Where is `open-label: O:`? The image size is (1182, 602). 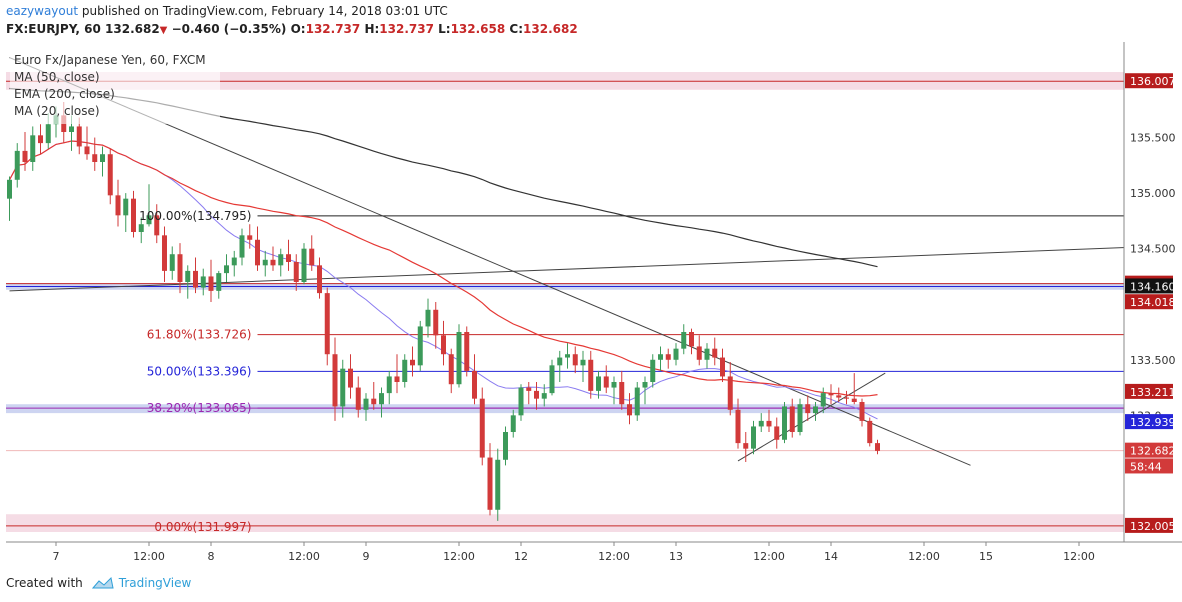
open-label: O: is located at coordinates (298, 29).